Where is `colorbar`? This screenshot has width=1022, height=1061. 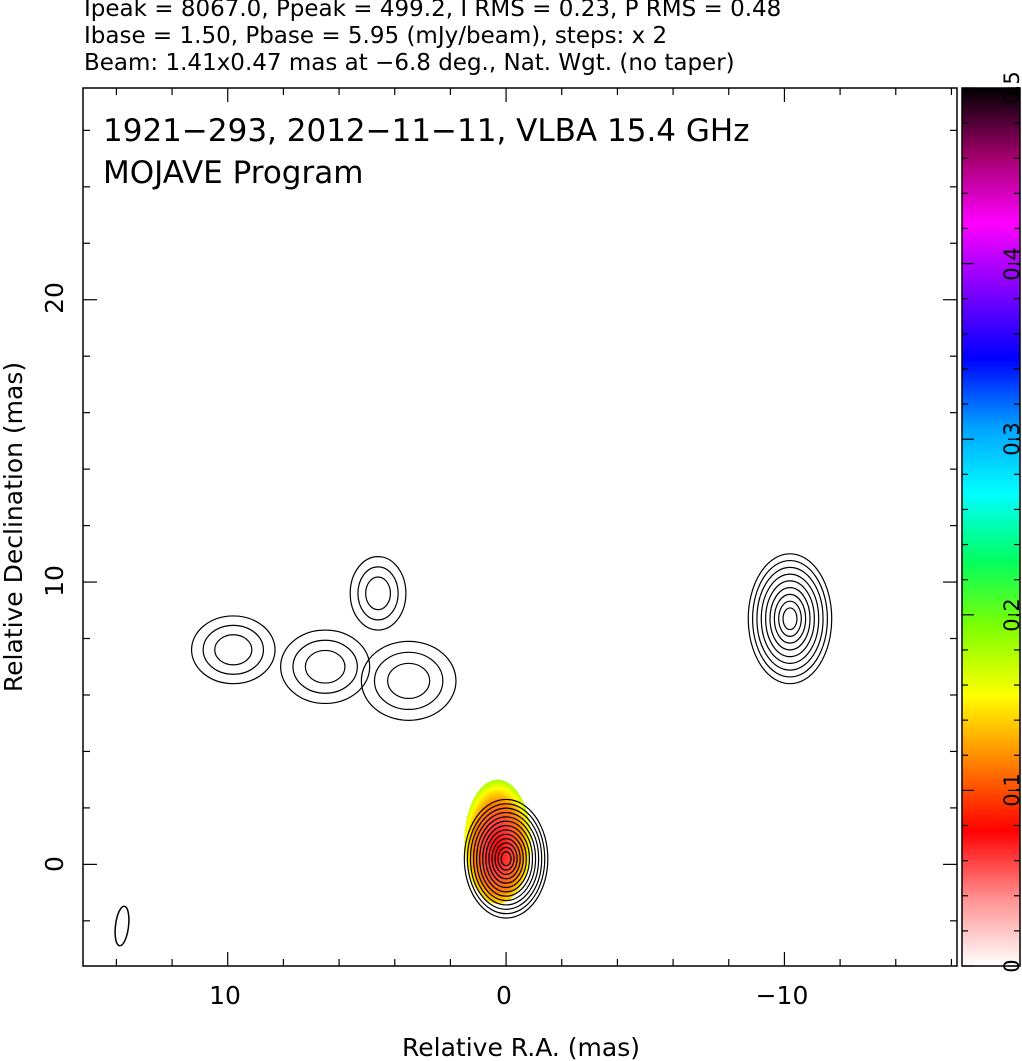 colorbar is located at coordinates (991, 527).